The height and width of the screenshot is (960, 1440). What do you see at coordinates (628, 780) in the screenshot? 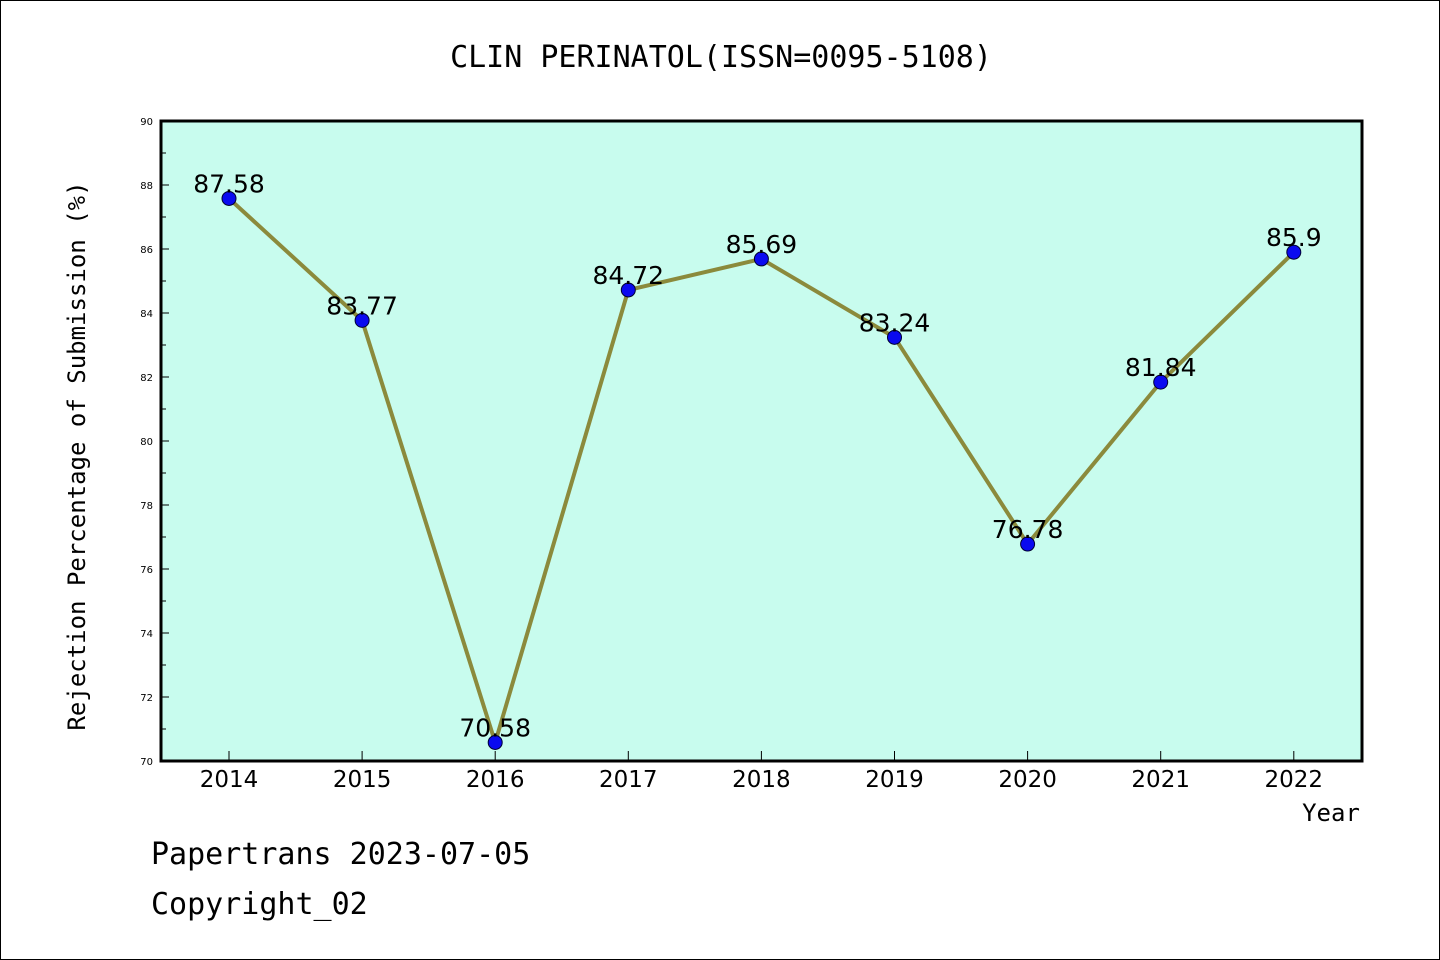
I see `x-tick-label: 2017` at bounding box center [628, 780].